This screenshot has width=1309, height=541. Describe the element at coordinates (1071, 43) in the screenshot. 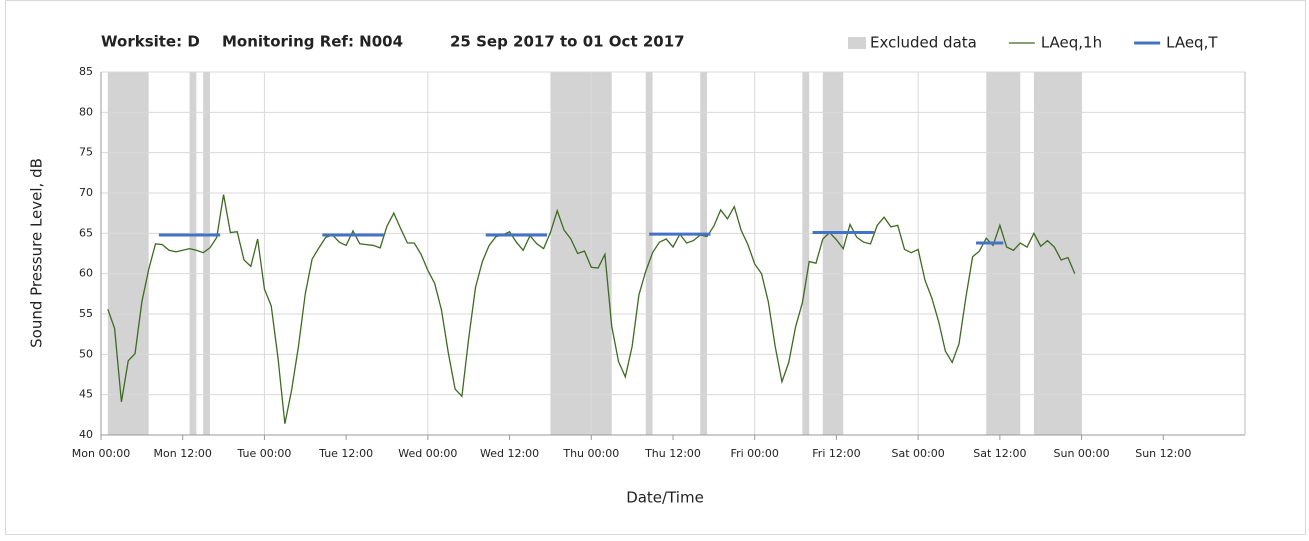

I see `legend-label: LAeq,1h` at that location.